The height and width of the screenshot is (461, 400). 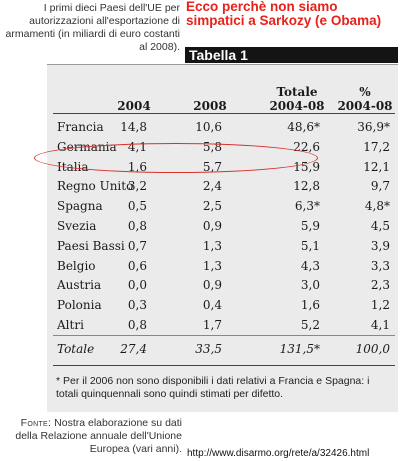 I want to click on header-pct-line1: %, so click(x=365, y=92).